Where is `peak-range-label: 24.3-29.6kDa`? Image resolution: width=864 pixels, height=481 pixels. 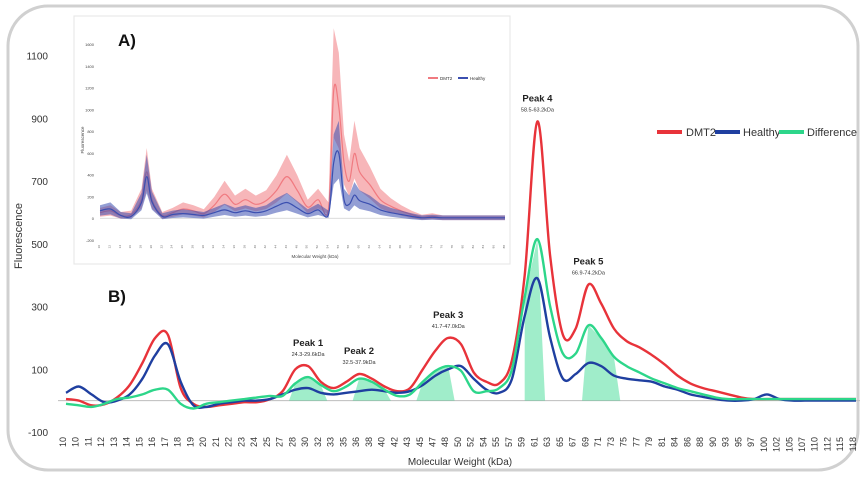
peak-range-label: 24.3-29.6kDa is located at coordinates (309, 355).